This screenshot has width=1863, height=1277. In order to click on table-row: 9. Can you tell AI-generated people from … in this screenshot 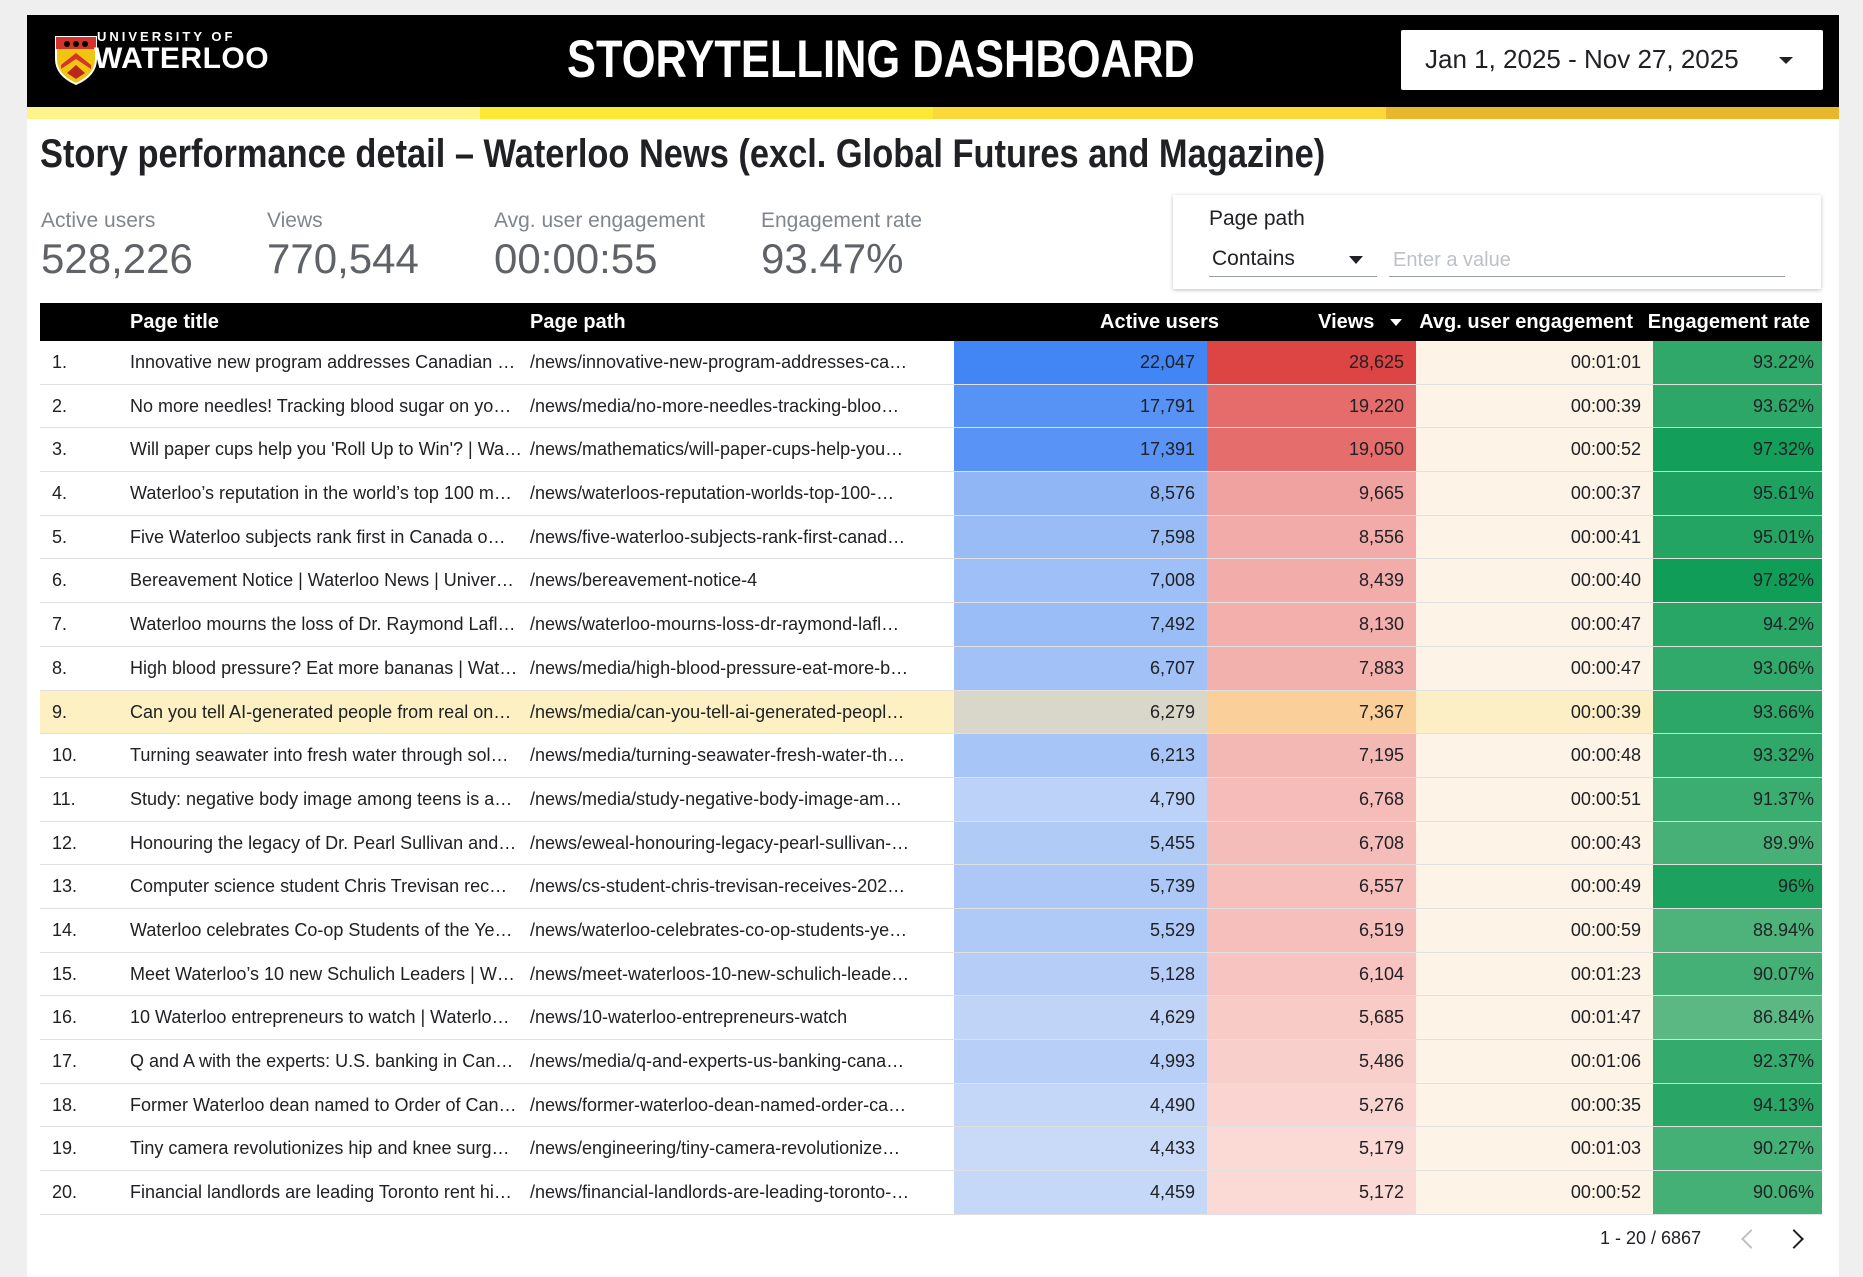, I will do `click(931, 712)`.